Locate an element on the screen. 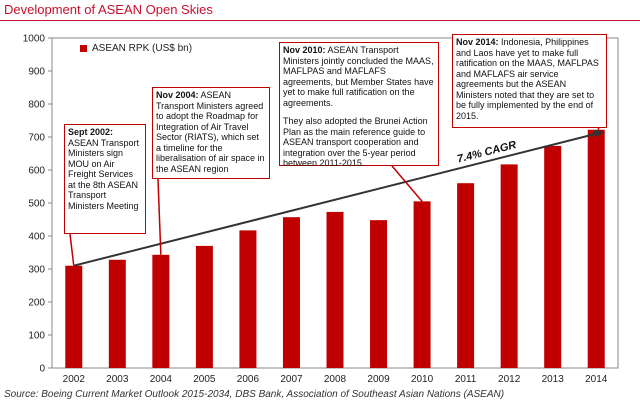 The image size is (640, 407). x-tick-label: 2012 is located at coordinates (509, 379).